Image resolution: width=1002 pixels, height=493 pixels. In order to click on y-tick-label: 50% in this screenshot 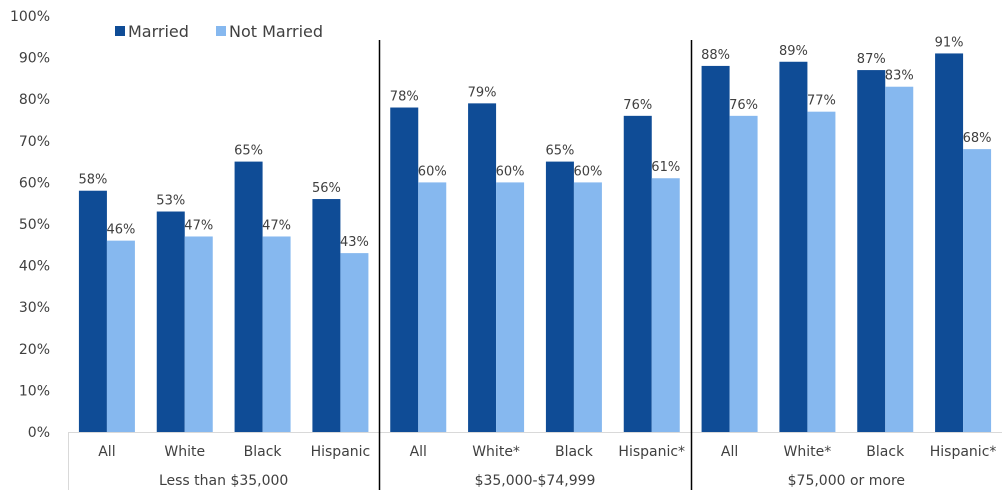, I will do `click(34, 225)`.